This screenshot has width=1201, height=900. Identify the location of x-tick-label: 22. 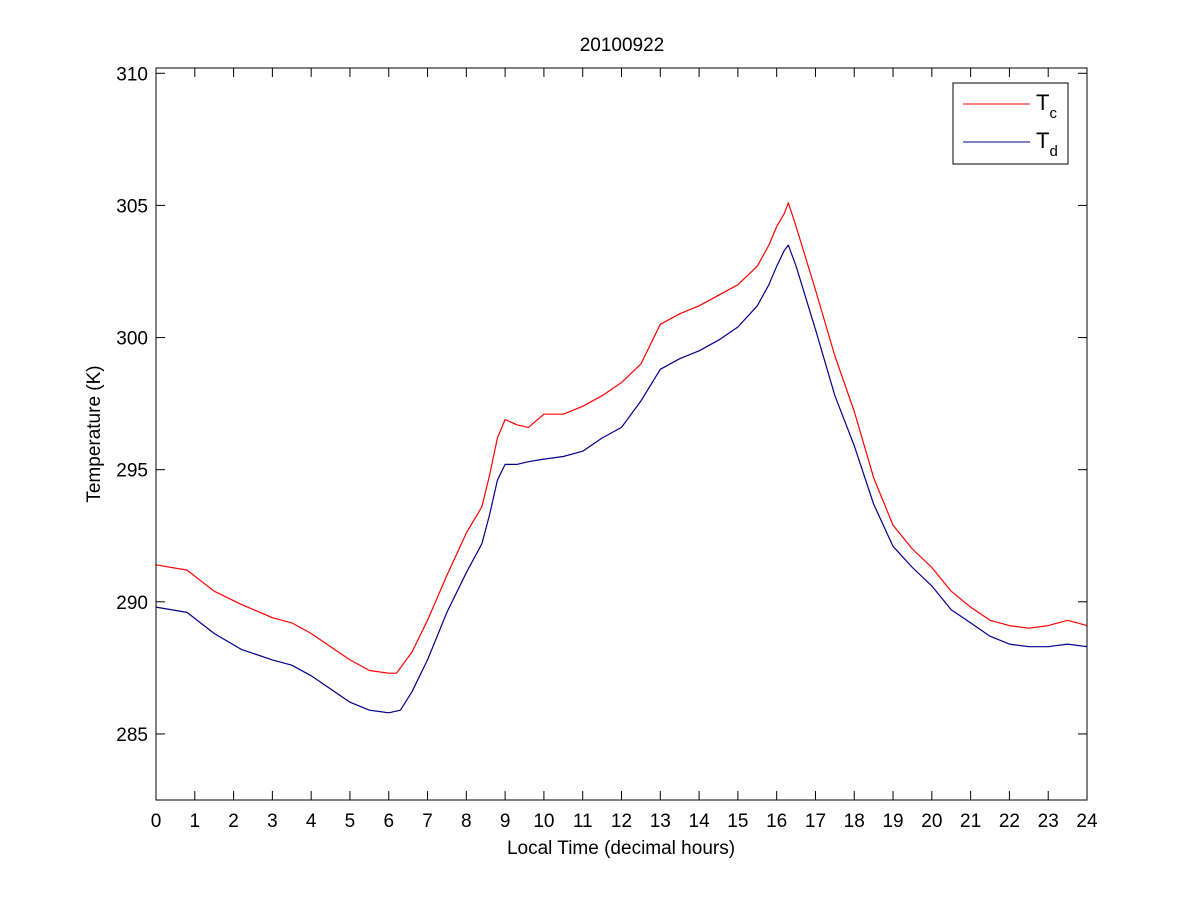
(1009, 821).